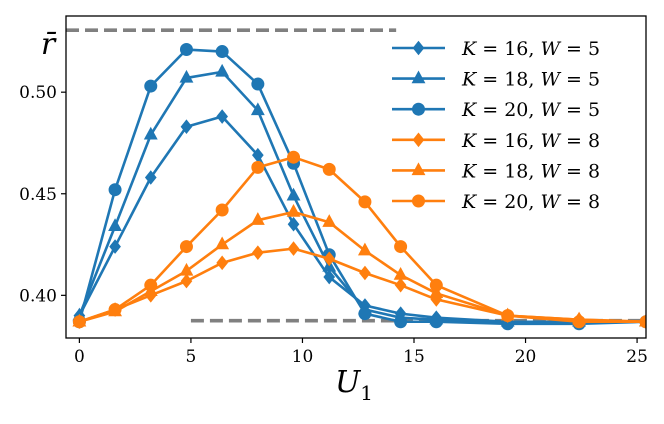 This screenshot has height=424, width=664. I want to click on legend-item-5: K = 18, W = 8, so click(496, 171).